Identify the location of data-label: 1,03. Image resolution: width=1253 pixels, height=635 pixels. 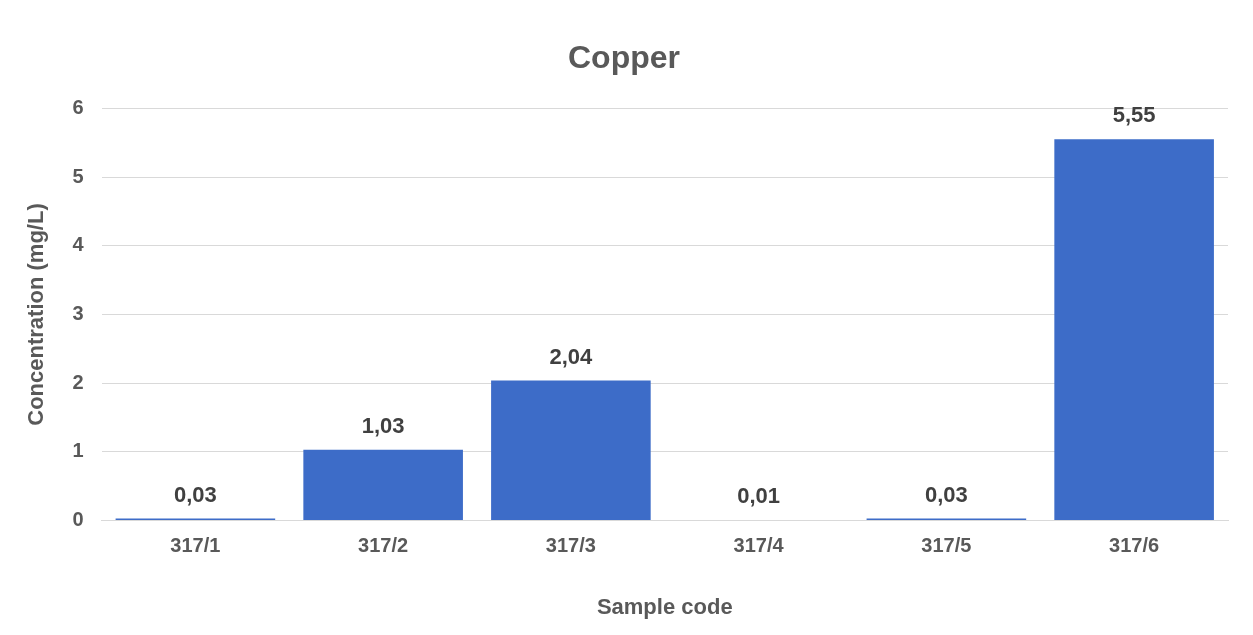
(383, 425).